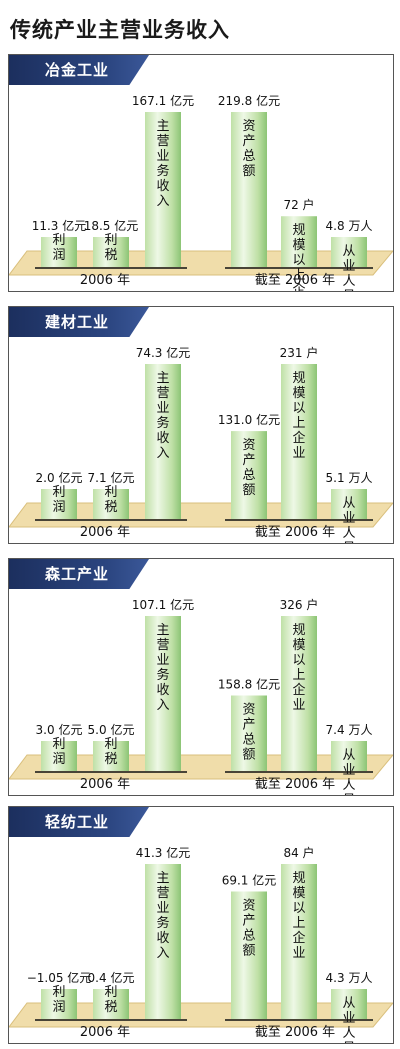  Describe the element at coordinates (111, 225) in the screenshot. I see `bar-value-label: 18.5 亿元` at that location.